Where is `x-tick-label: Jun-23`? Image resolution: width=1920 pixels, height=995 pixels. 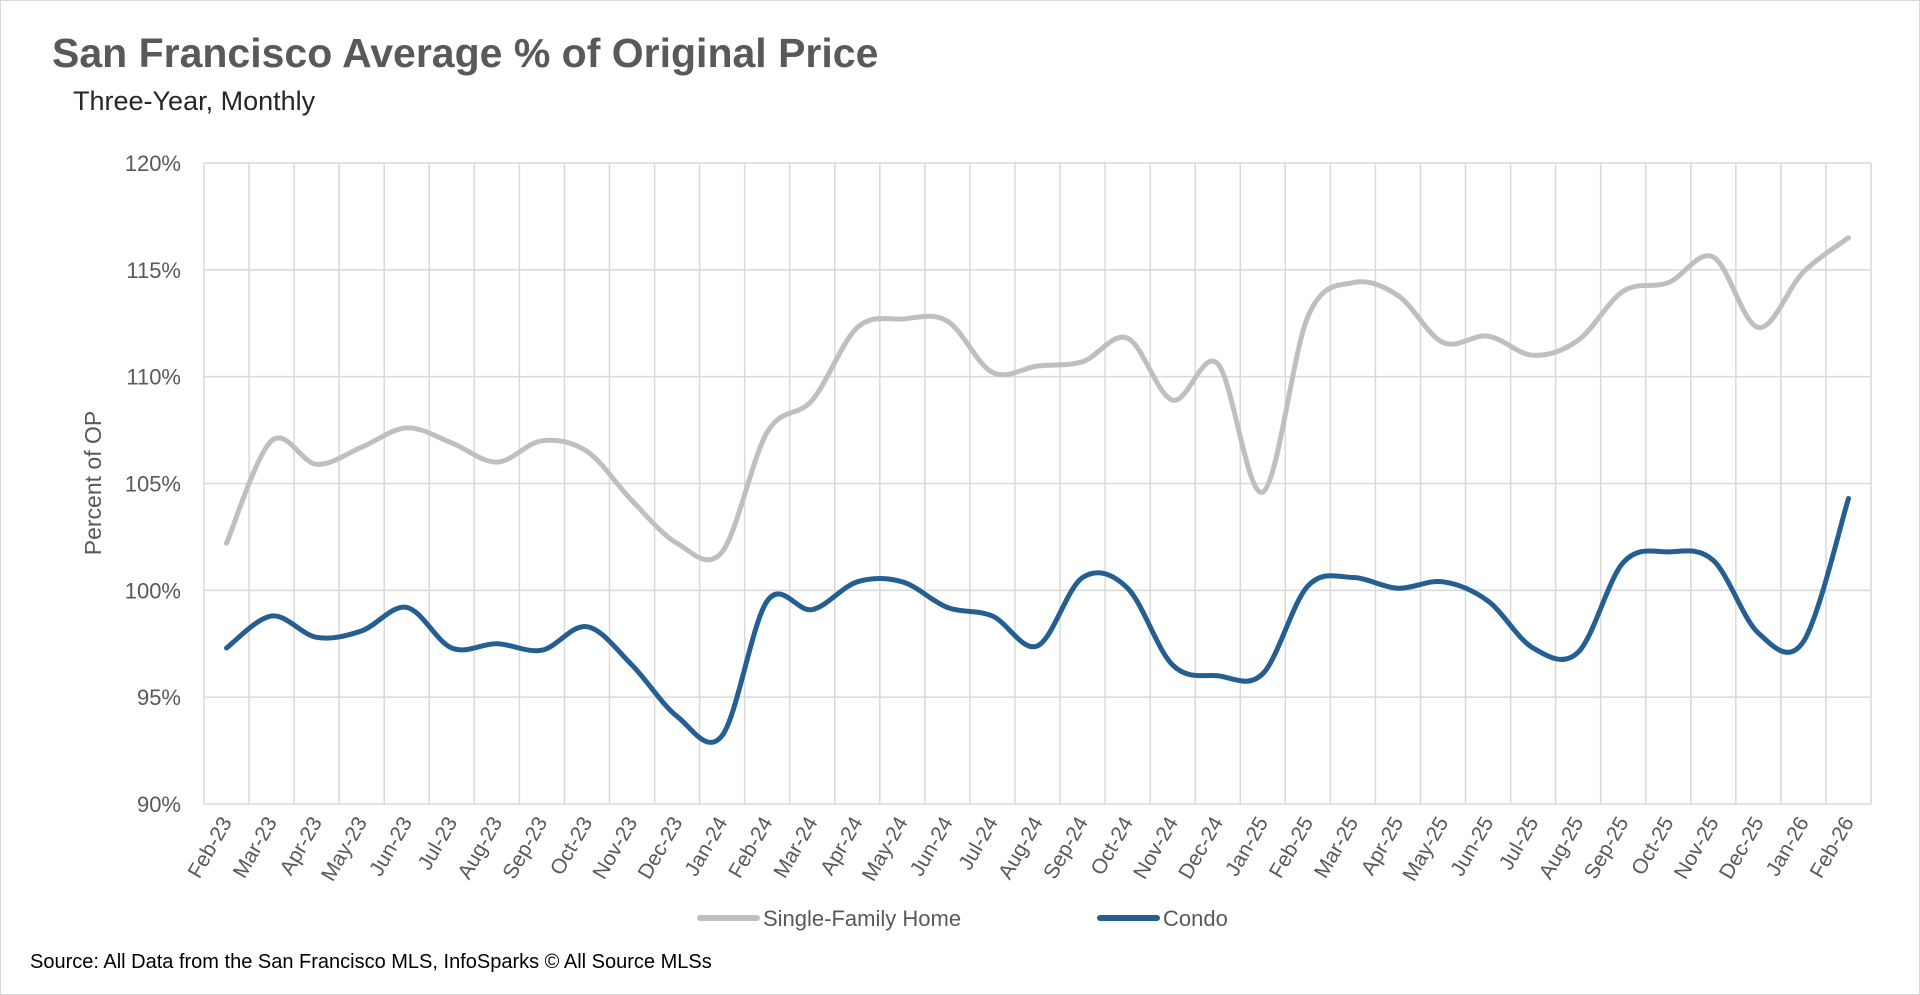
x-tick-label: Jun-23 is located at coordinates (391, 846).